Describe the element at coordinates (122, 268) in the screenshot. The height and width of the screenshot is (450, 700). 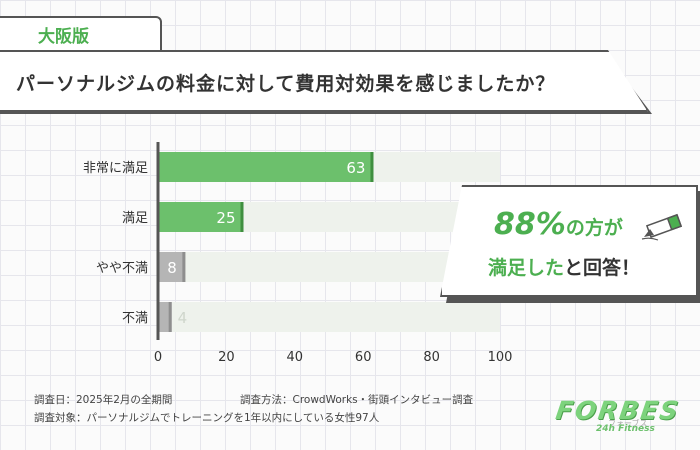
I see `category-label: やや不満` at that location.